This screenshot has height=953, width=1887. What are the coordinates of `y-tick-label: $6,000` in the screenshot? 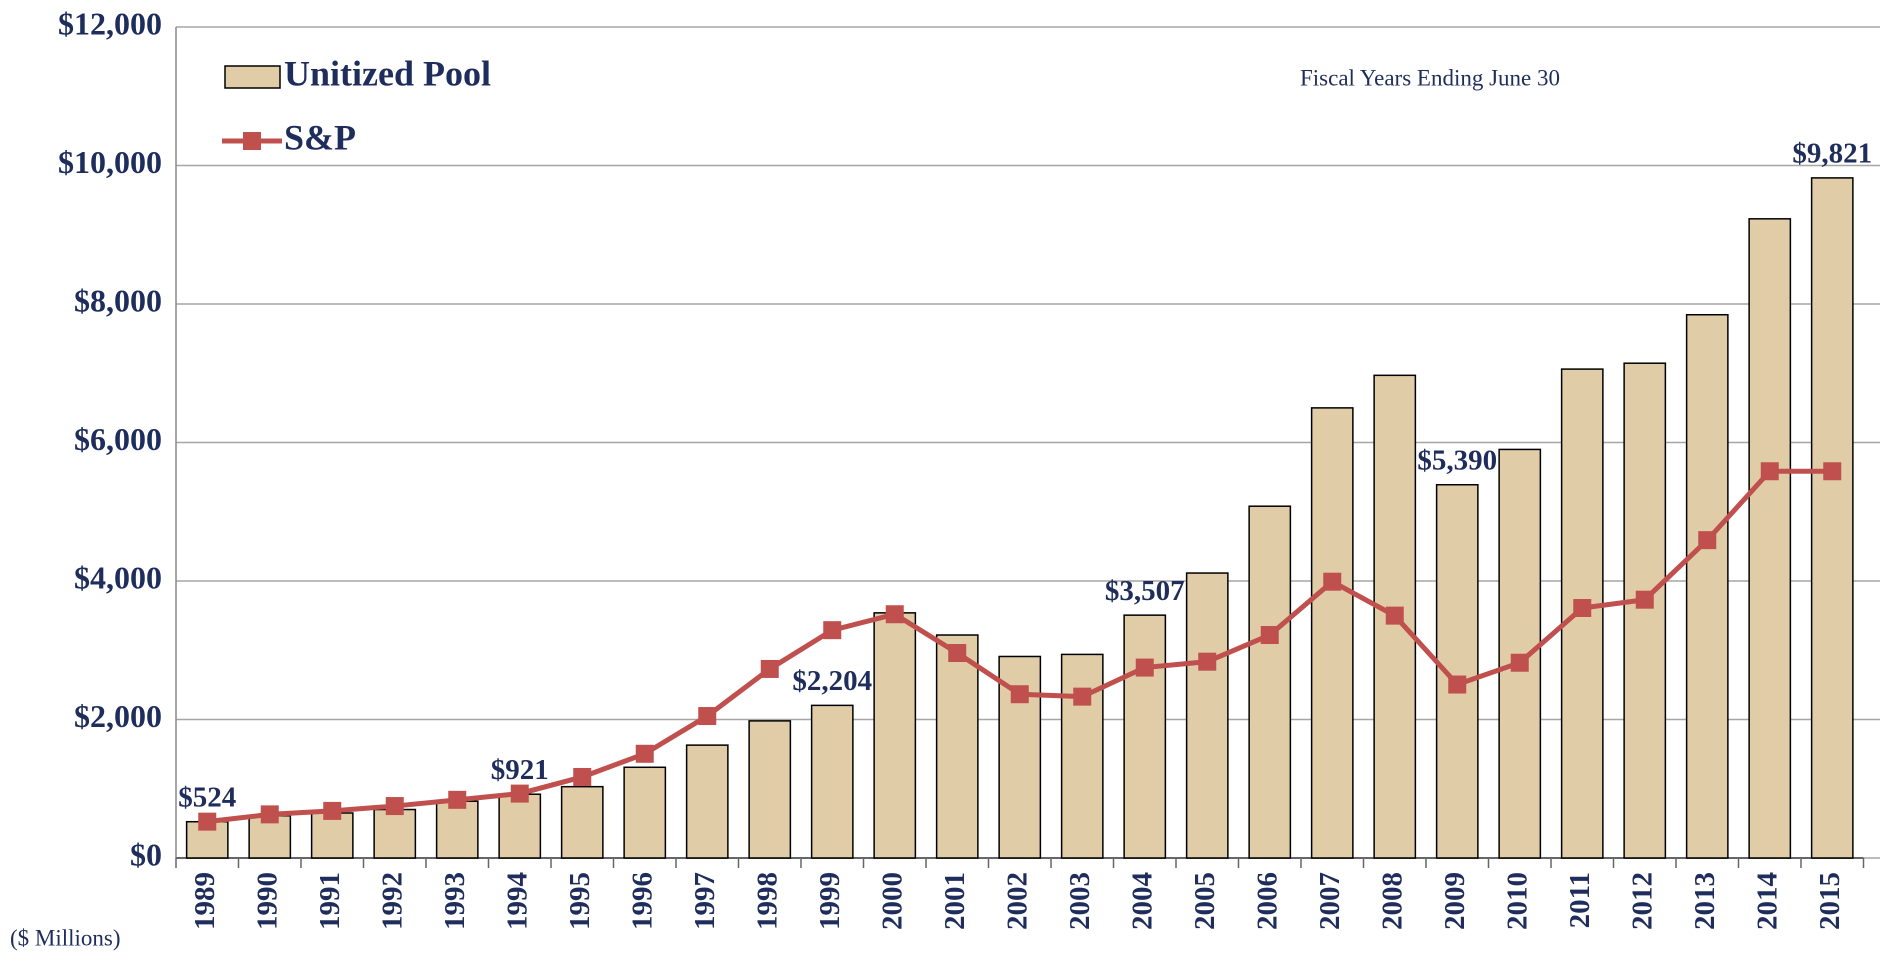 It's located at (118, 439).